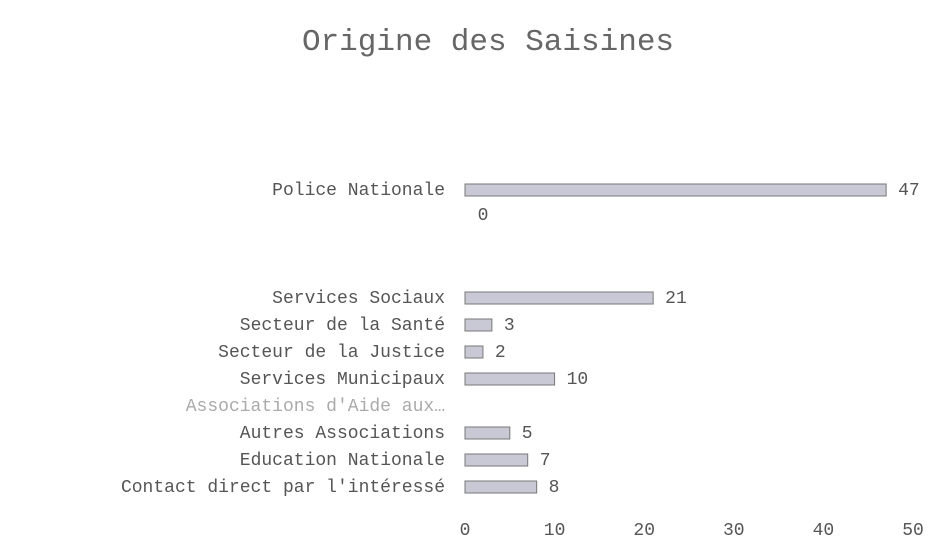 The width and height of the screenshot is (949, 553). Describe the element at coordinates (342, 380) in the screenshot. I see `y-tick-label: Services Municipaux` at that location.